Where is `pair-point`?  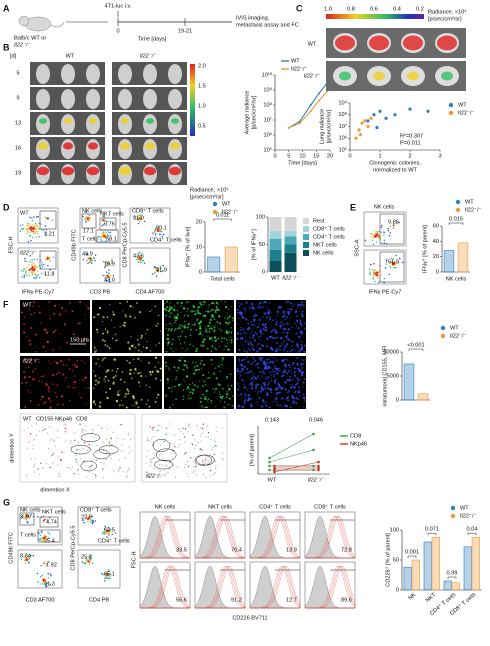 pair-point is located at coordinates (269, 470).